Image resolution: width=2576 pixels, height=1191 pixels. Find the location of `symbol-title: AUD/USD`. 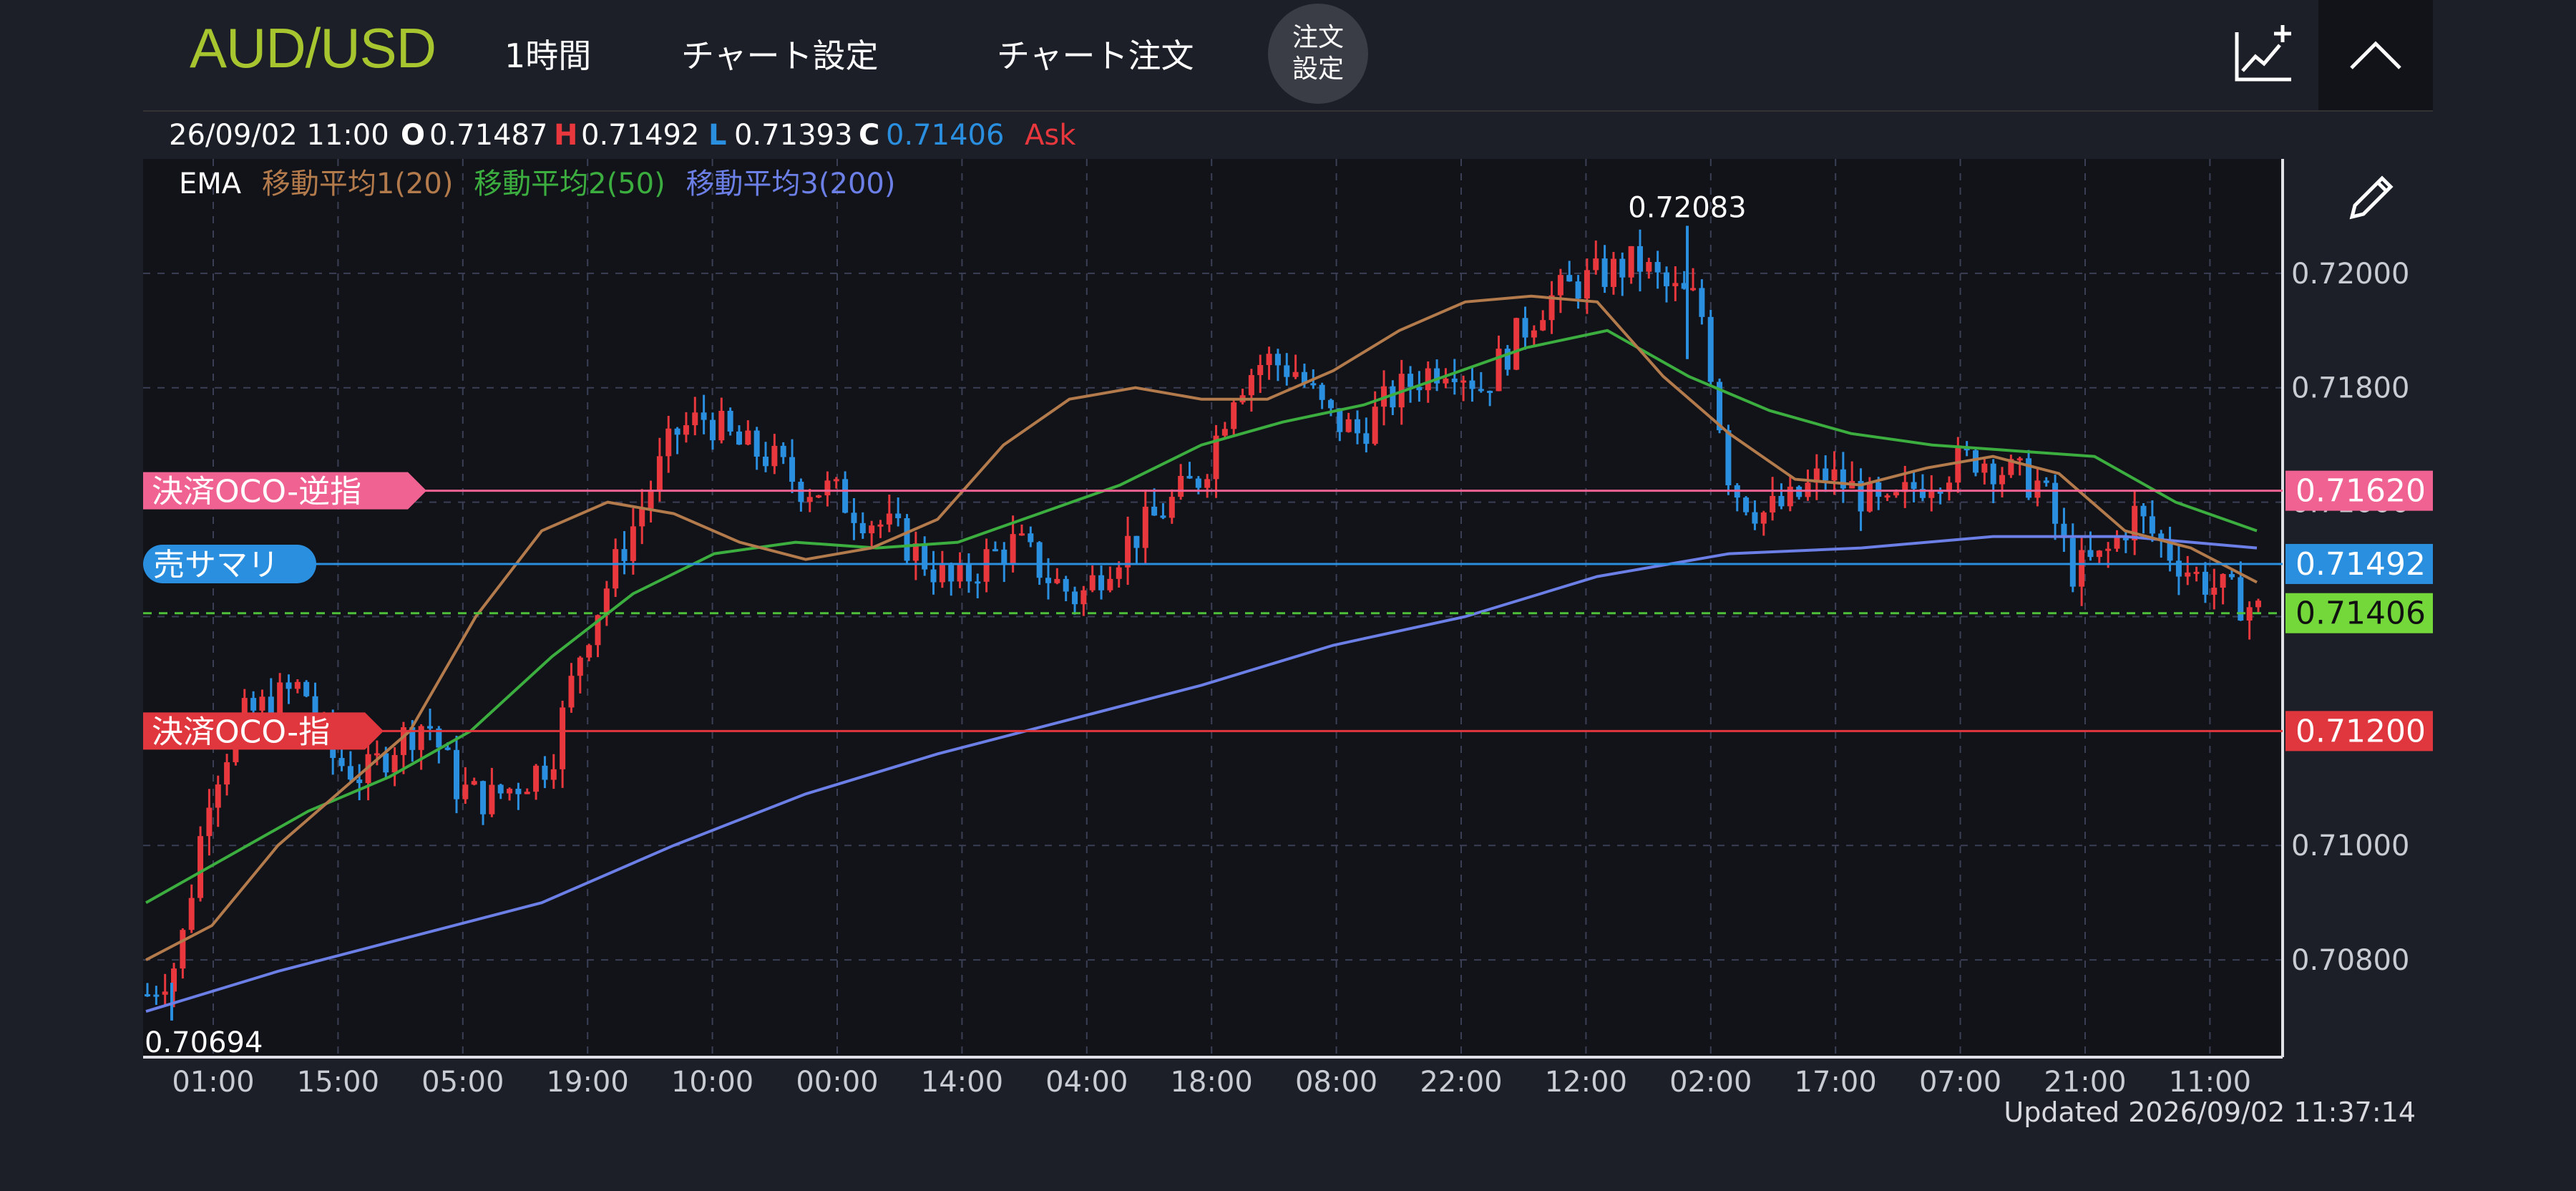

symbol-title: AUD/USD is located at coordinates (313, 48).